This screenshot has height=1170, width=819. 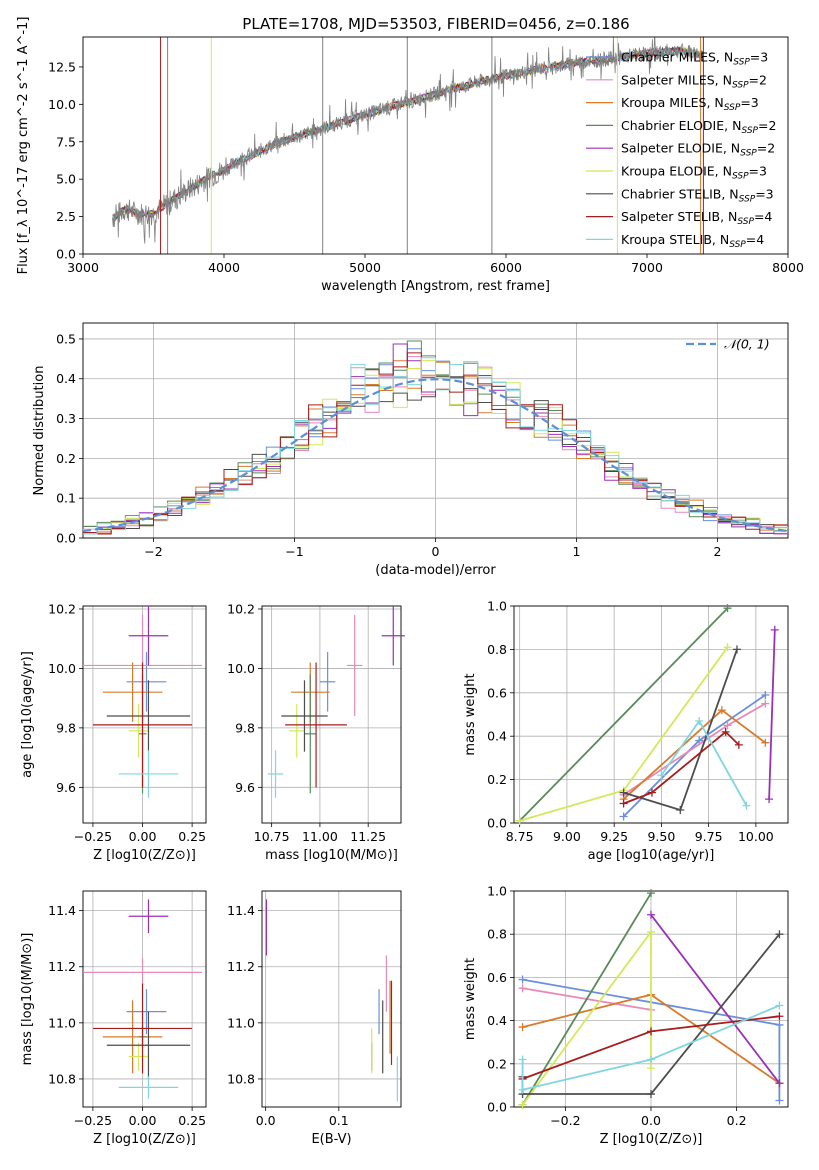 I want to click on y-tick-label: 0.0, so click(x=497, y=1107).